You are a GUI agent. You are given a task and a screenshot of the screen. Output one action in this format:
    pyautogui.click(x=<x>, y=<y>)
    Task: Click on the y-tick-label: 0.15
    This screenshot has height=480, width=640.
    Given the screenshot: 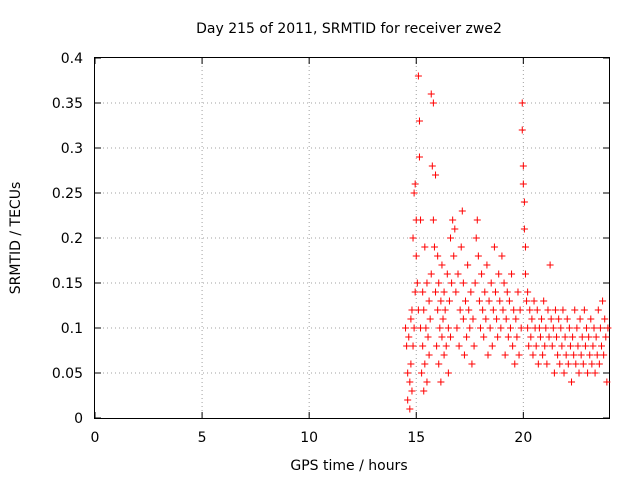 What is the action you would take?
    pyautogui.click(x=67, y=284)
    